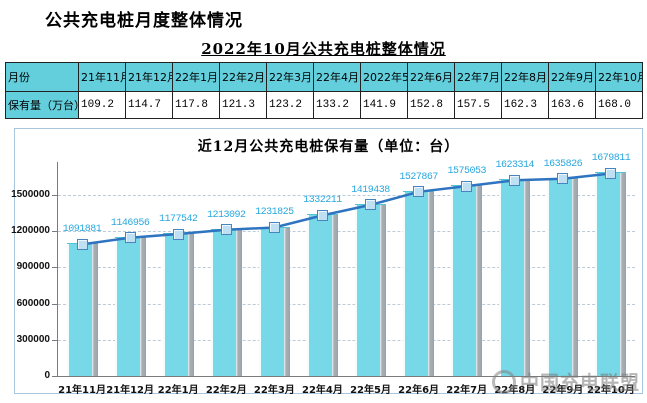  I want to click on data-label: 1623314, so click(515, 166).